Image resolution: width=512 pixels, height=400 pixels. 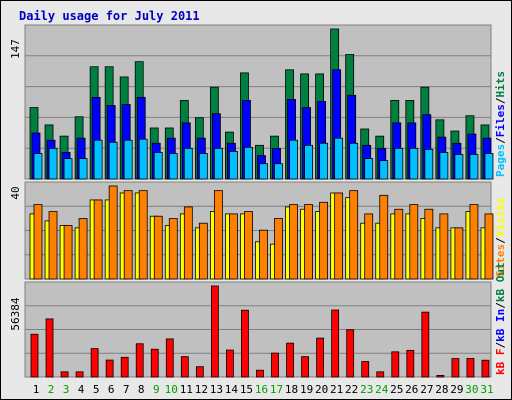 What do you see at coordinates (411, 389) in the screenshot?
I see `day-label-26: 26` at bounding box center [411, 389].